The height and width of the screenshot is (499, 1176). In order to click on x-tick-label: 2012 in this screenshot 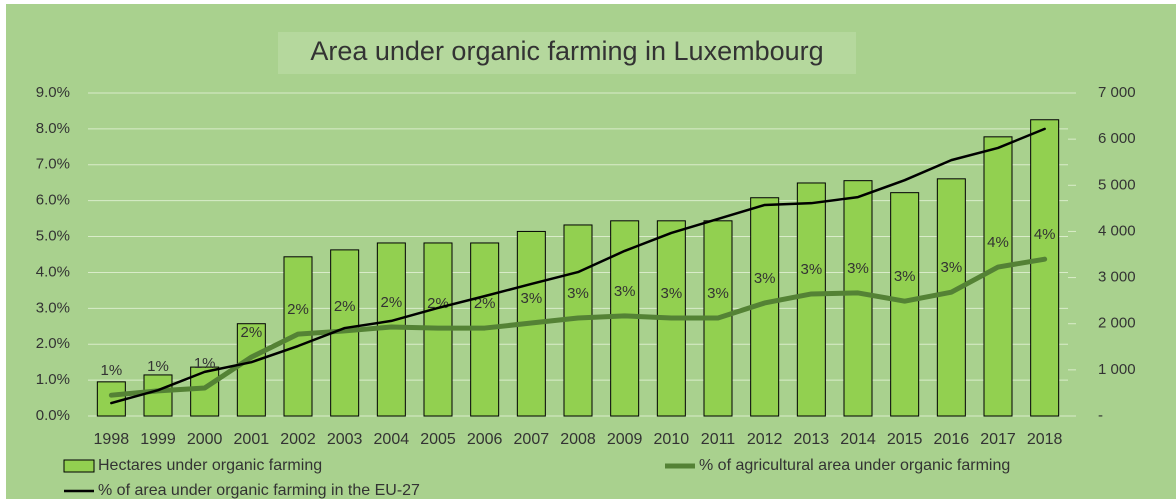, I will do `click(765, 439)`.